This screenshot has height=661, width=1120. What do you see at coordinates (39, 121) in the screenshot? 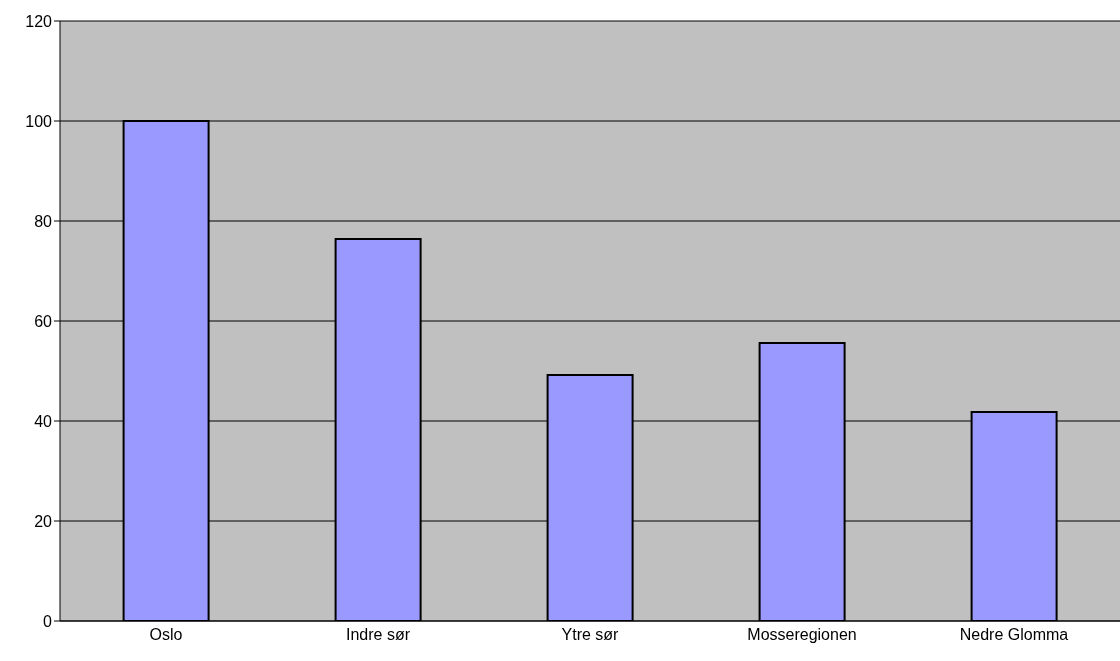
I see `y-tick-label: 100` at bounding box center [39, 121].